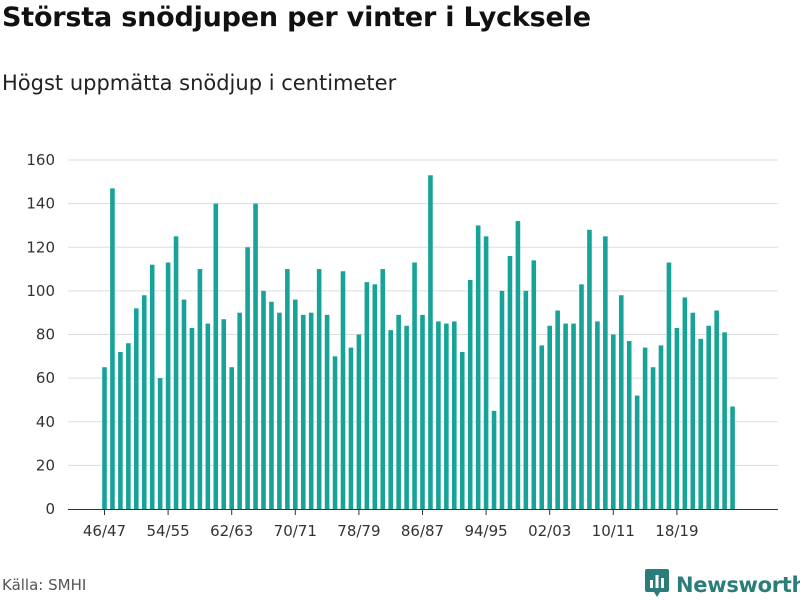  I want to click on brand-logo: Newsworthy, so click(722, 585).